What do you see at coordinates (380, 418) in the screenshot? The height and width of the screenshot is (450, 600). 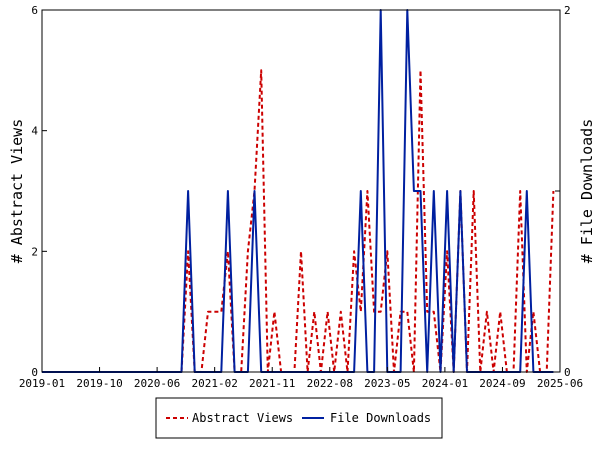 I see `legend-label-file-downloads: File Downloads` at bounding box center [380, 418].